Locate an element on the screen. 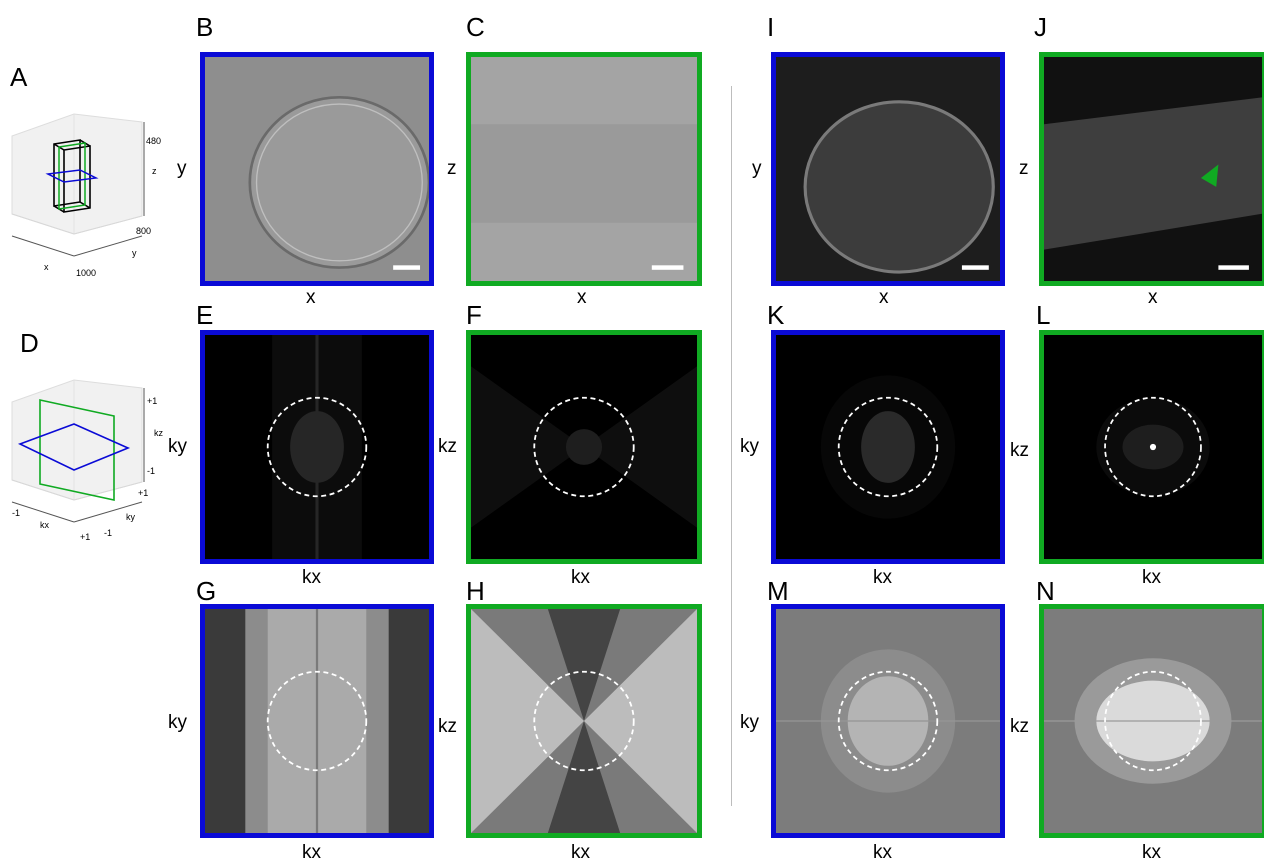  schematic-d-y-bottom: -1 is located at coordinates (108, 533).